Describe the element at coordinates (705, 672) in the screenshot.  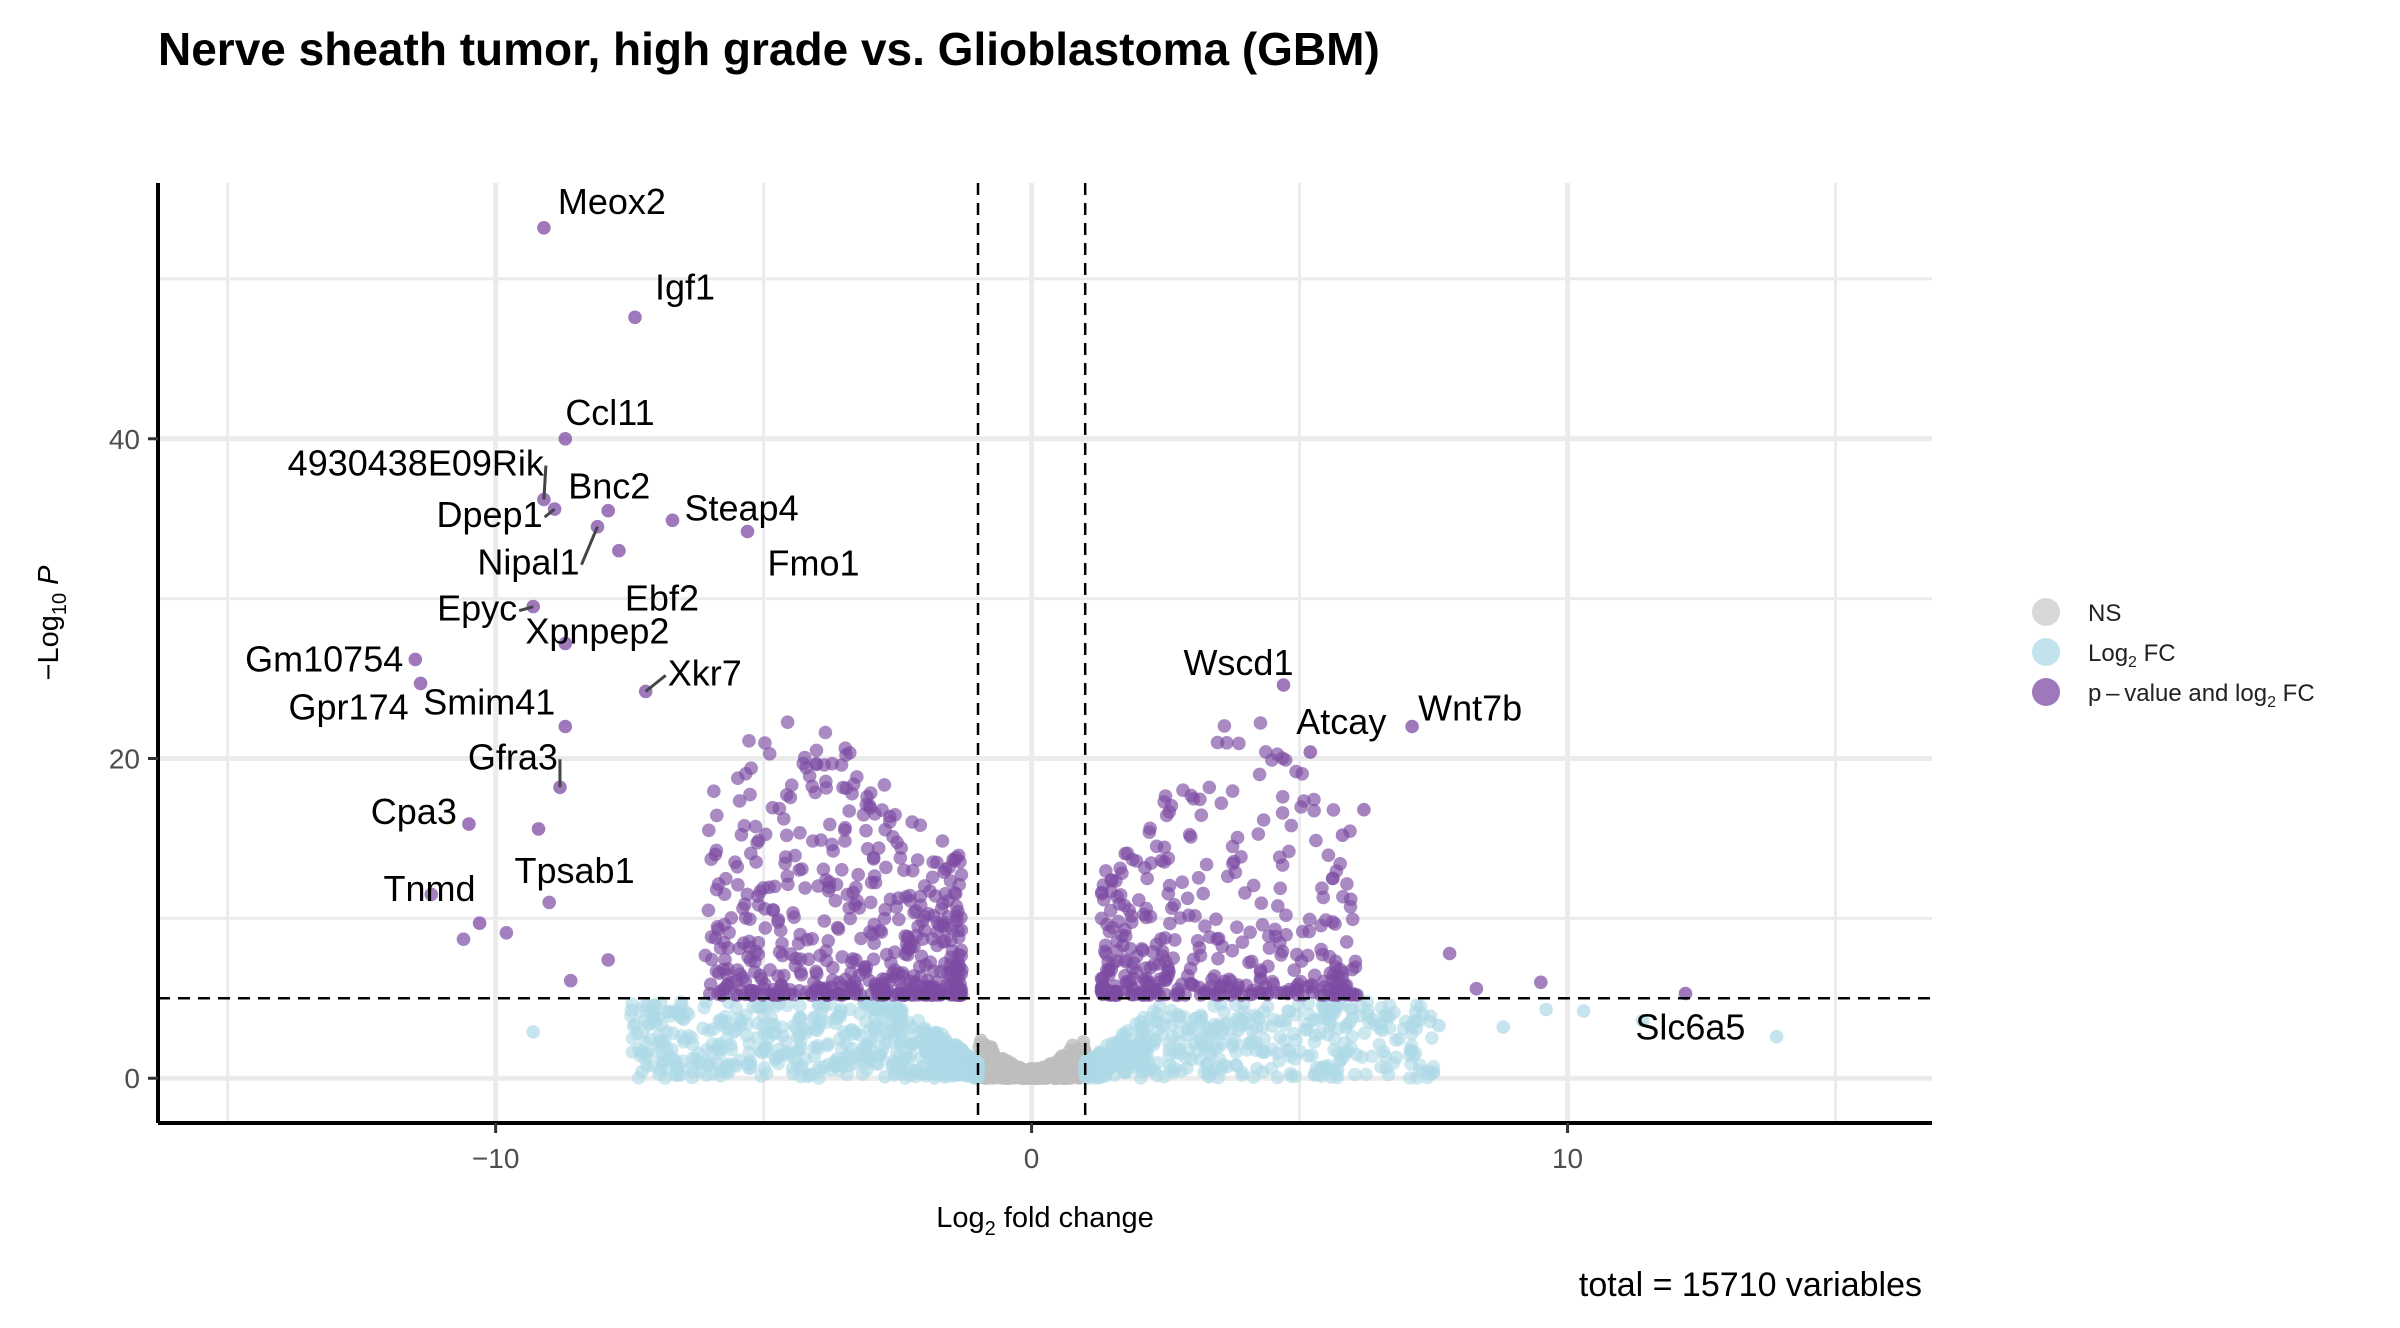
I see `gene-label: Xkr7` at that location.